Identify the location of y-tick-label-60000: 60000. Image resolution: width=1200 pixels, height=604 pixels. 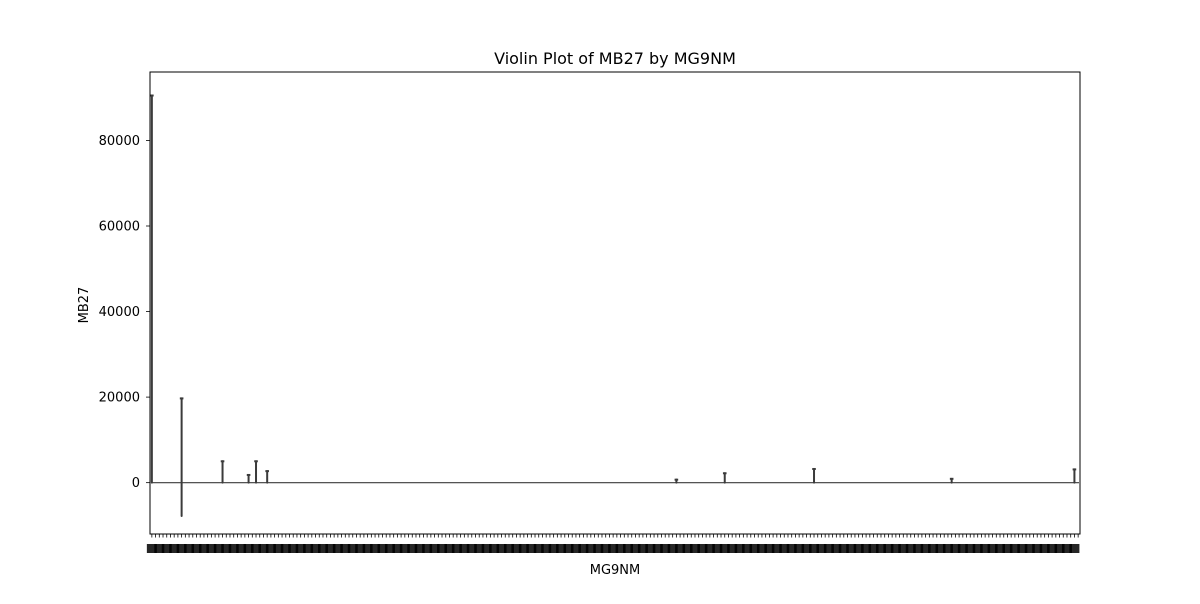
(119, 227).